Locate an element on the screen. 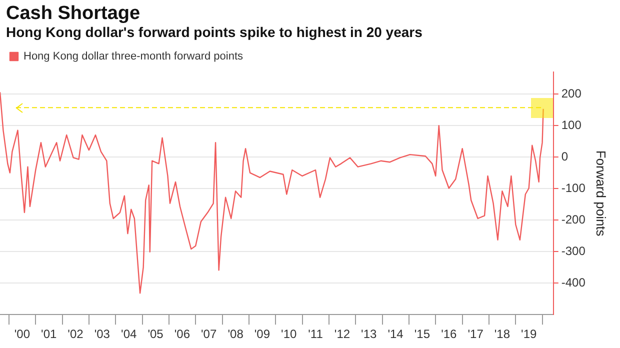 The width and height of the screenshot is (620, 348). x-tick-label: '00 is located at coordinates (22, 334).